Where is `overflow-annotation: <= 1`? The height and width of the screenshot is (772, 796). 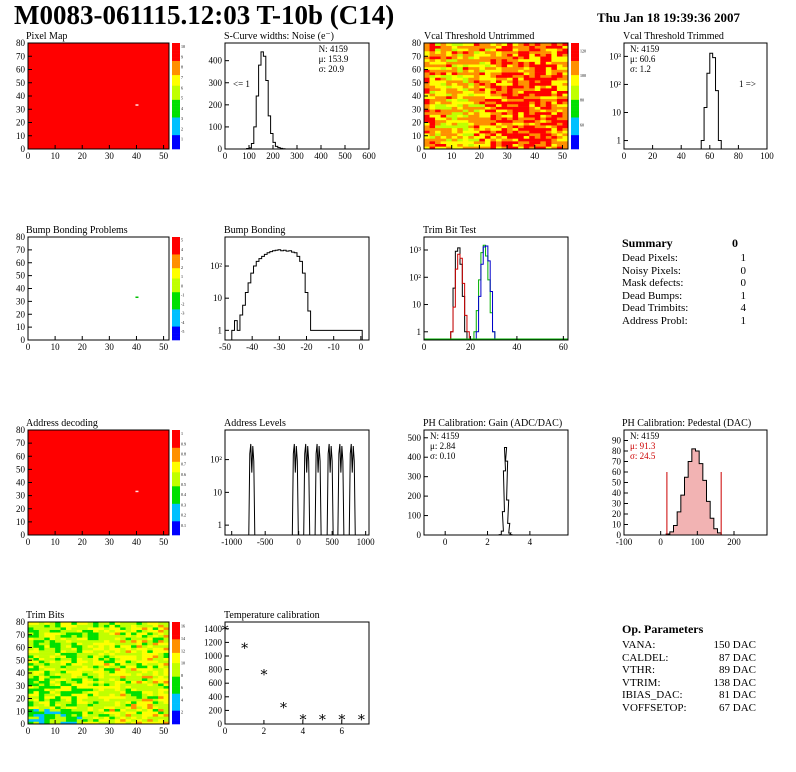
overflow-annotation: <= 1 is located at coordinates (241, 84).